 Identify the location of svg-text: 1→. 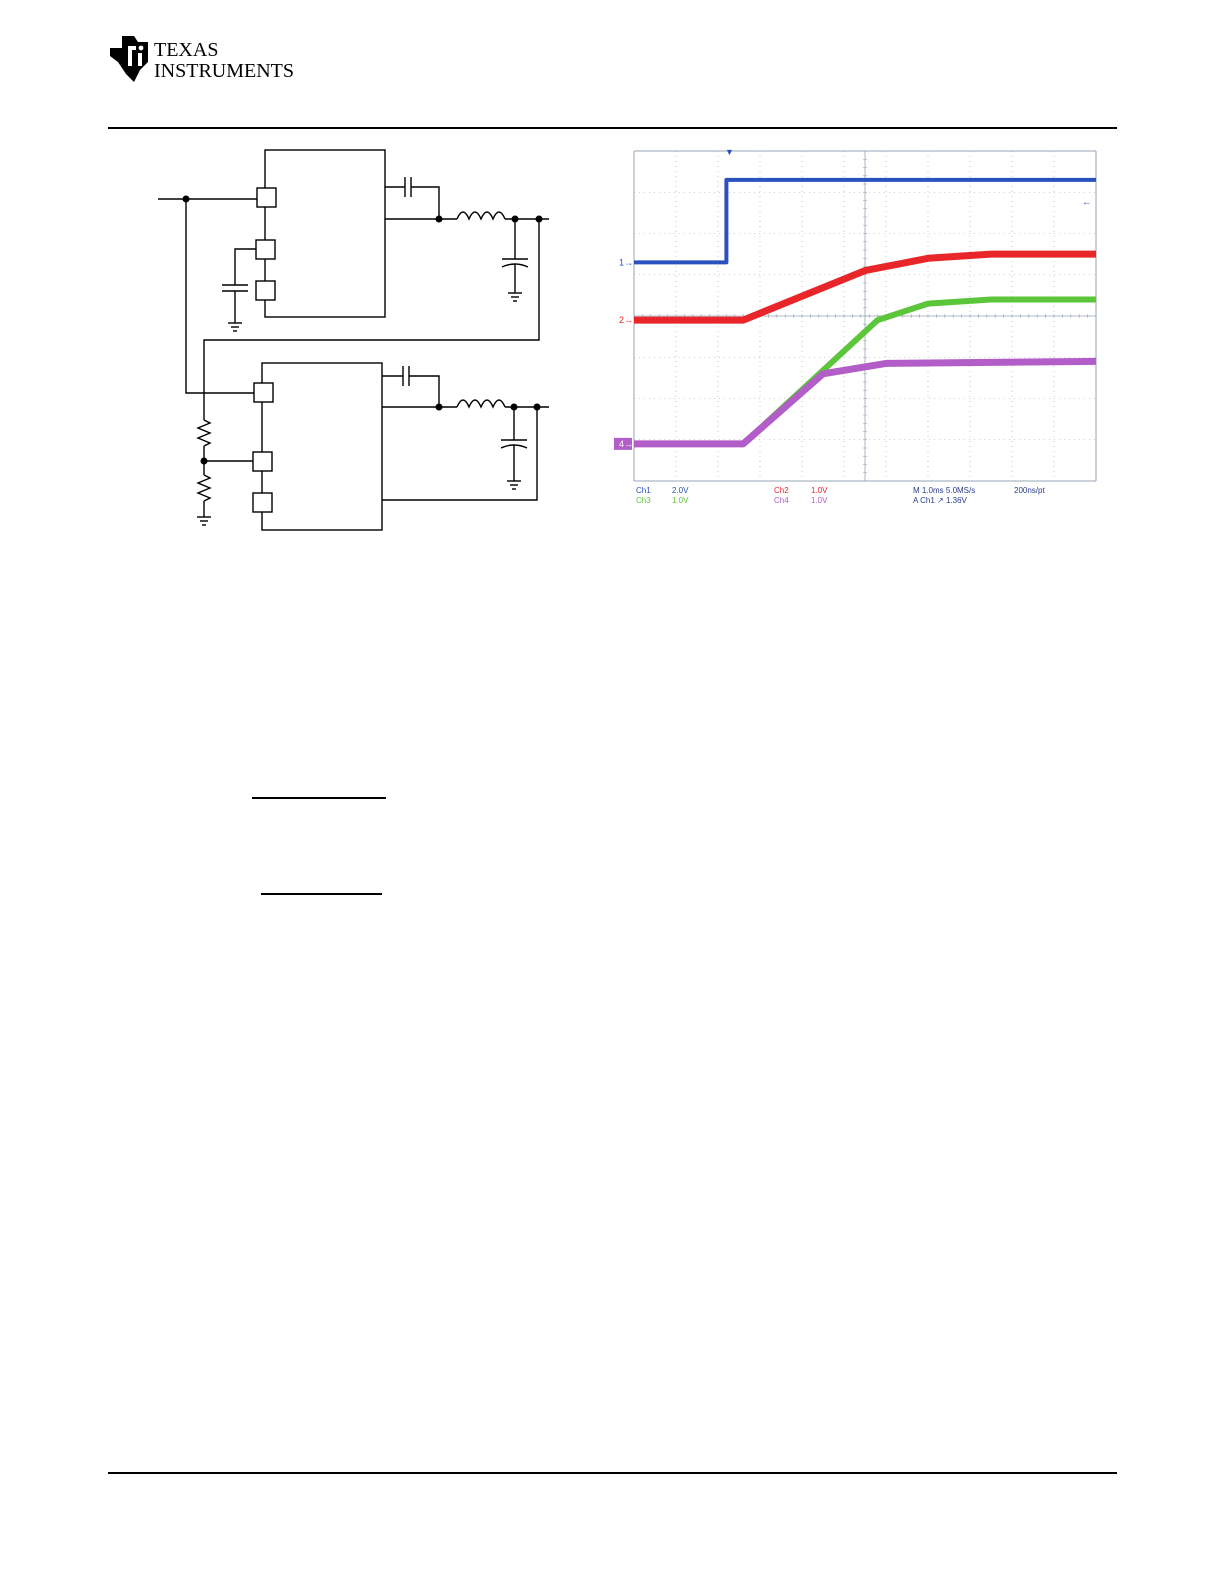
(626, 262).